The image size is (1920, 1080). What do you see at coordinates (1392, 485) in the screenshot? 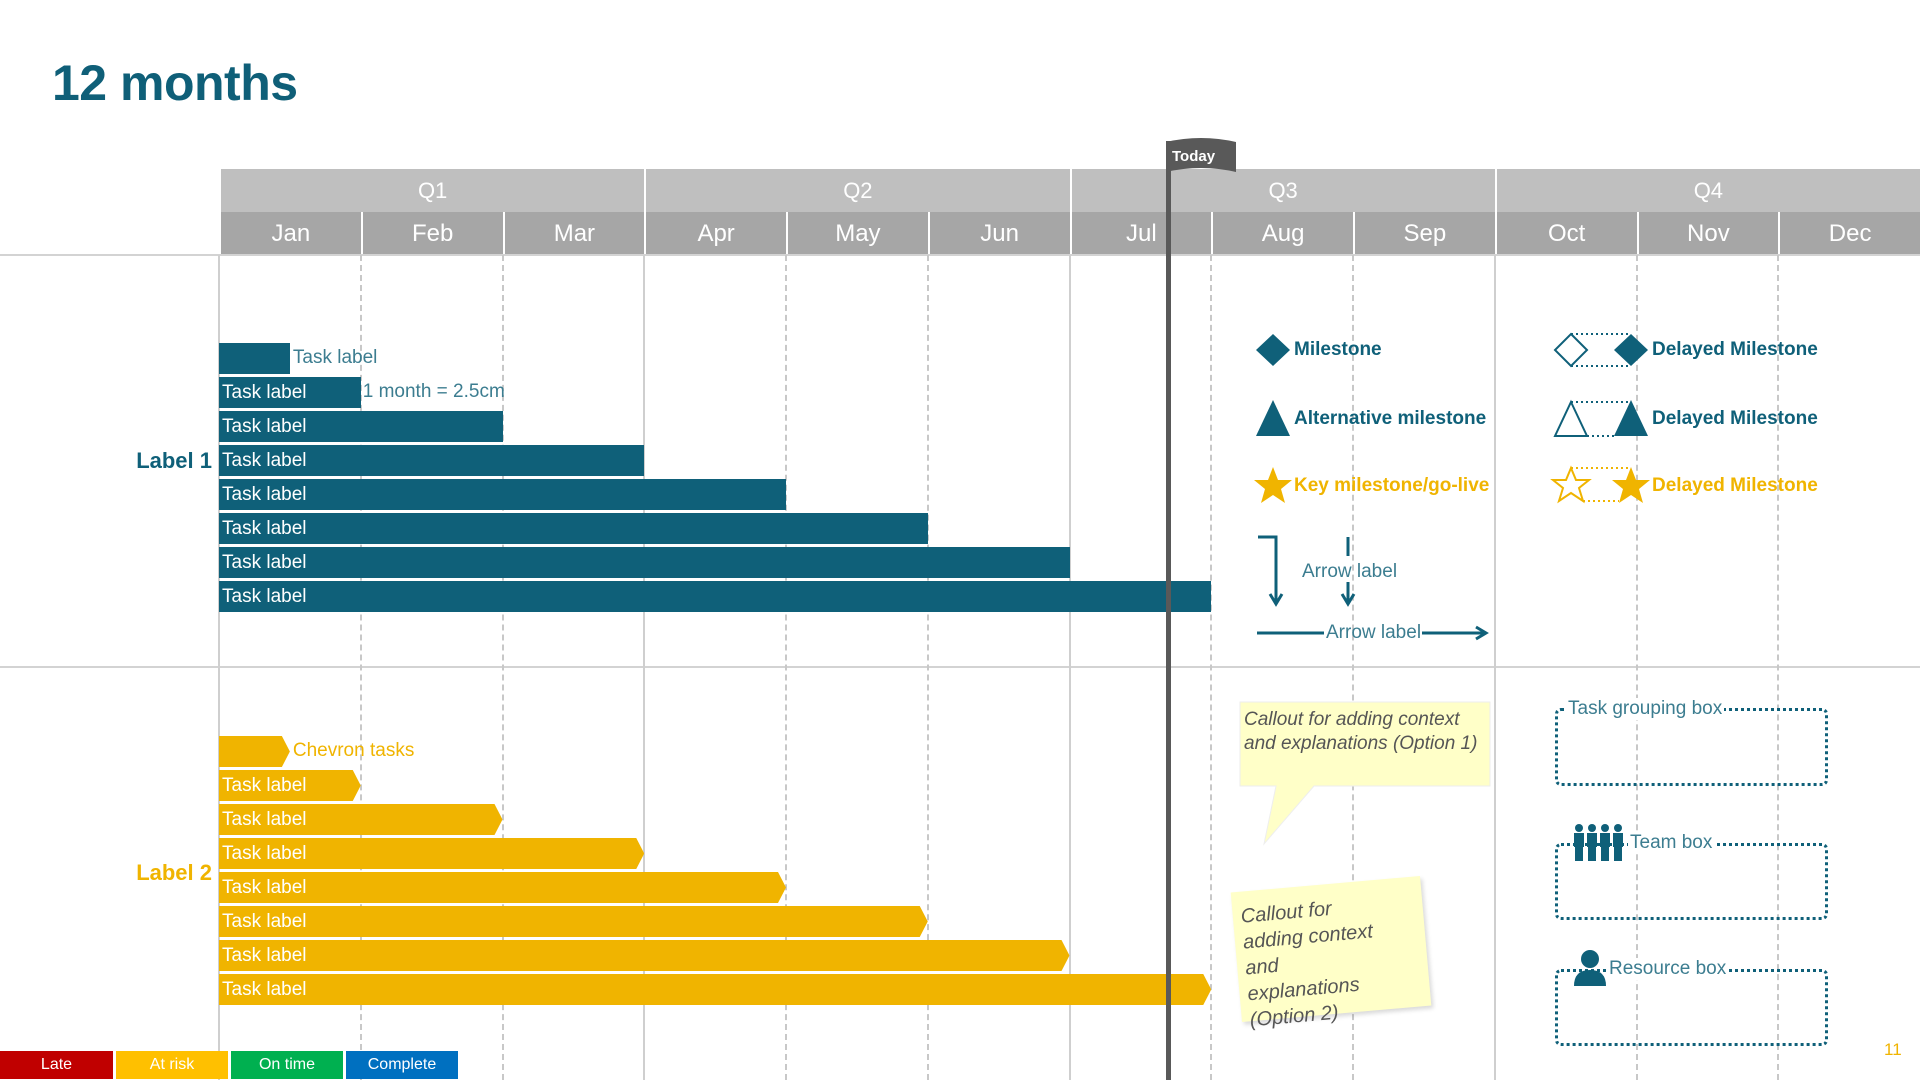
I see `legend-key-milestone: Key milestone/go-live` at bounding box center [1392, 485].